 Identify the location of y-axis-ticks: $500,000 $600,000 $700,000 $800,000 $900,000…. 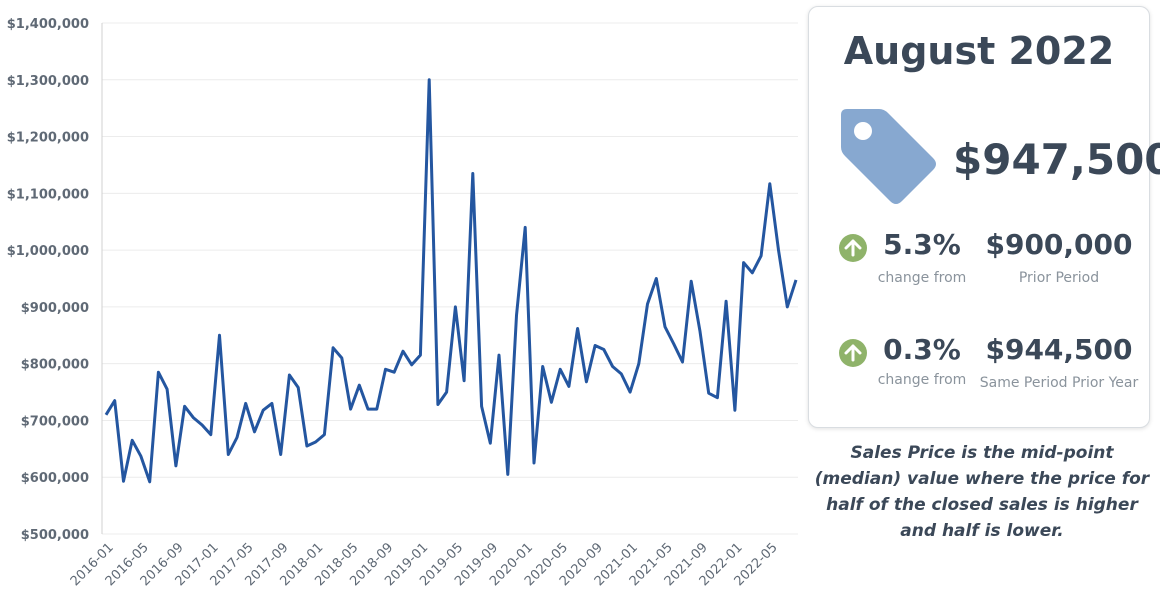
(48, 280).